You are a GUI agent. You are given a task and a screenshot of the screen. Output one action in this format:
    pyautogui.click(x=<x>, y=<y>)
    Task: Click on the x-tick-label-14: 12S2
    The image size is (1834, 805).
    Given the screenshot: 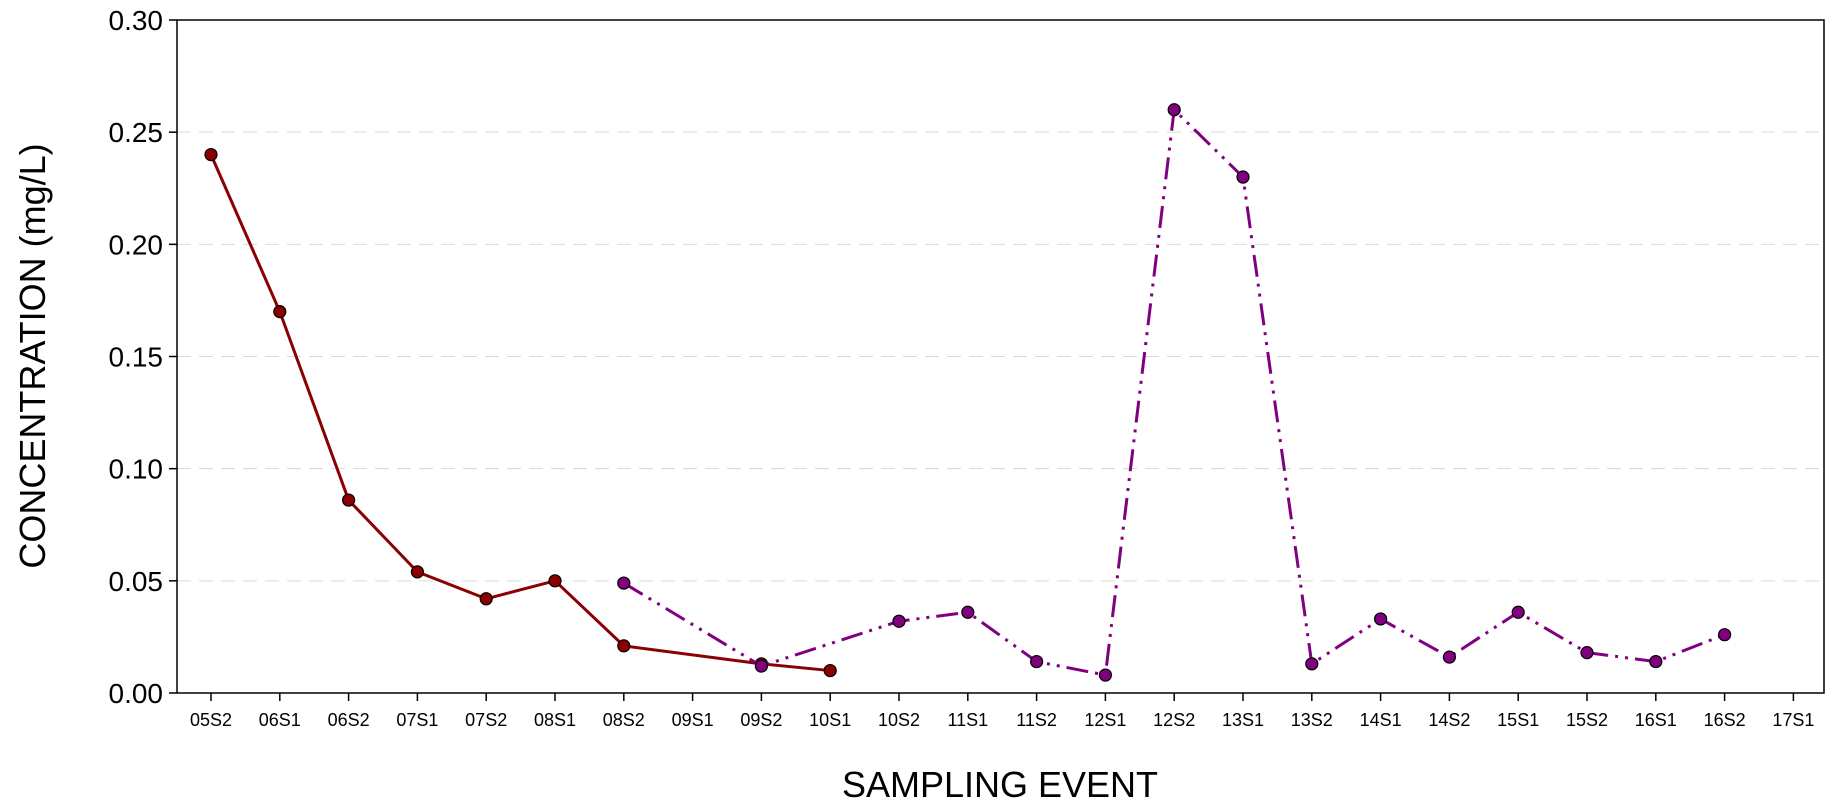 What is the action you would take?
    pyautogui.click(x=1174, y=720)
    